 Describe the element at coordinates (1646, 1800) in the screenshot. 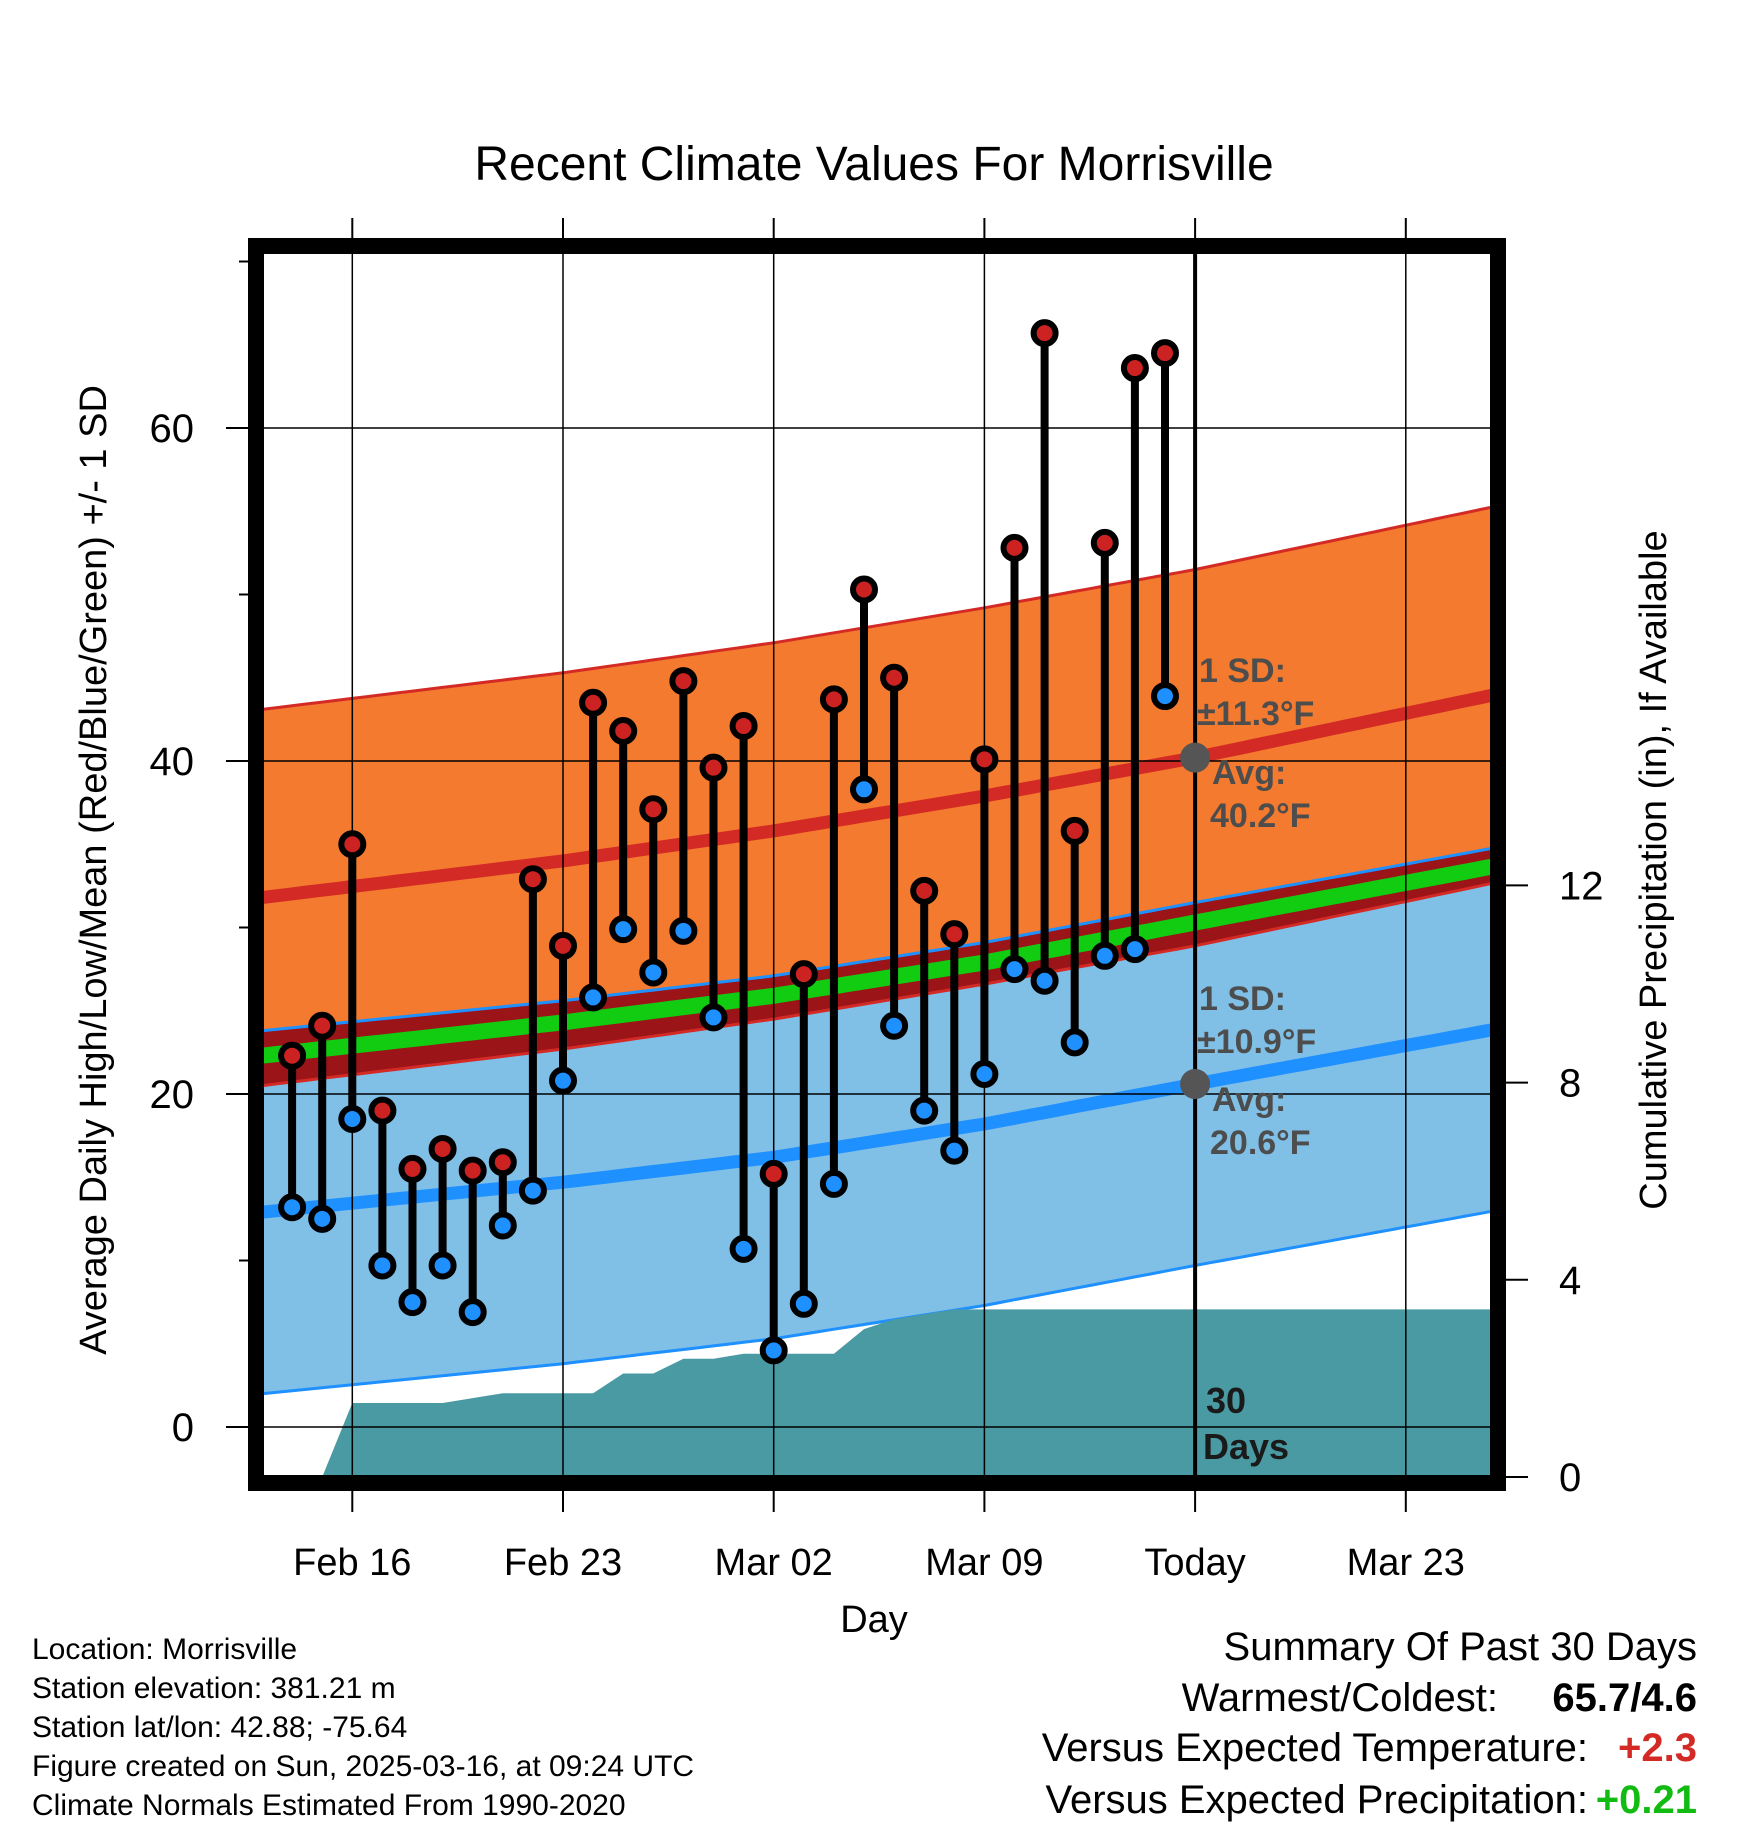

I see `precip-value: +0.21` at that location.